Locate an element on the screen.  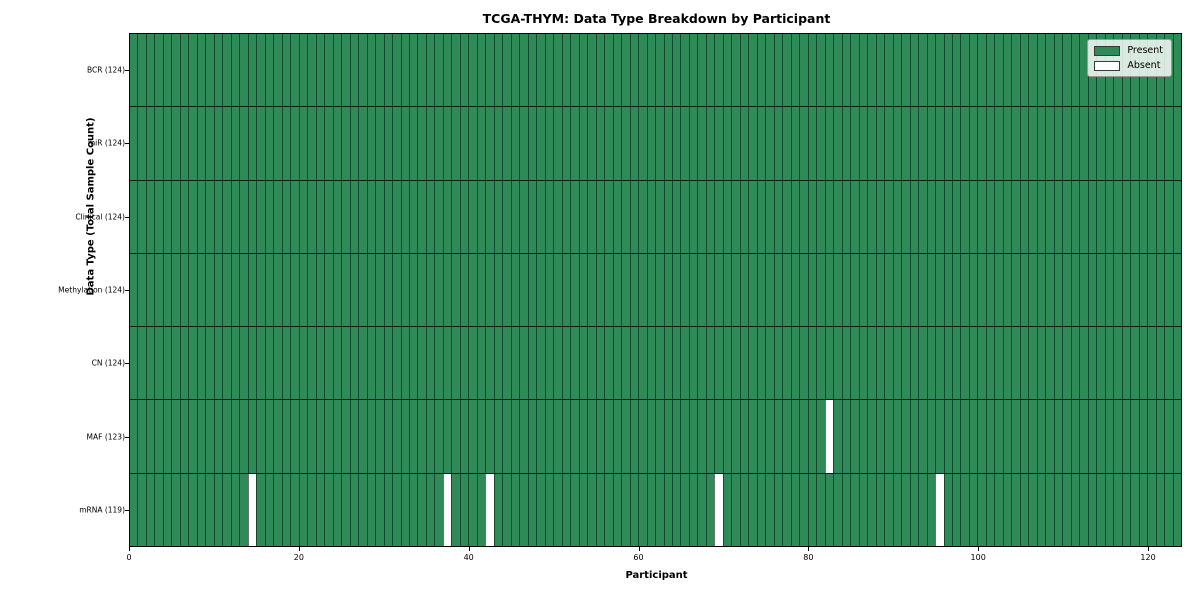
heatmap-row-bcr is located at coordinates (656, 71).